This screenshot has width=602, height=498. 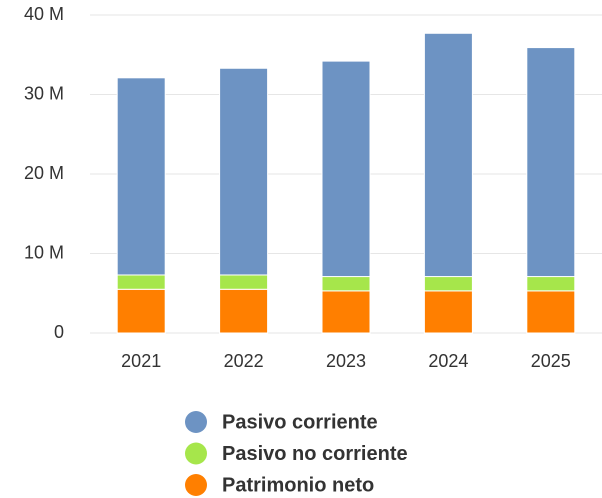 I want to click on x-tick-label: 2023, so click(x=346, y=361).